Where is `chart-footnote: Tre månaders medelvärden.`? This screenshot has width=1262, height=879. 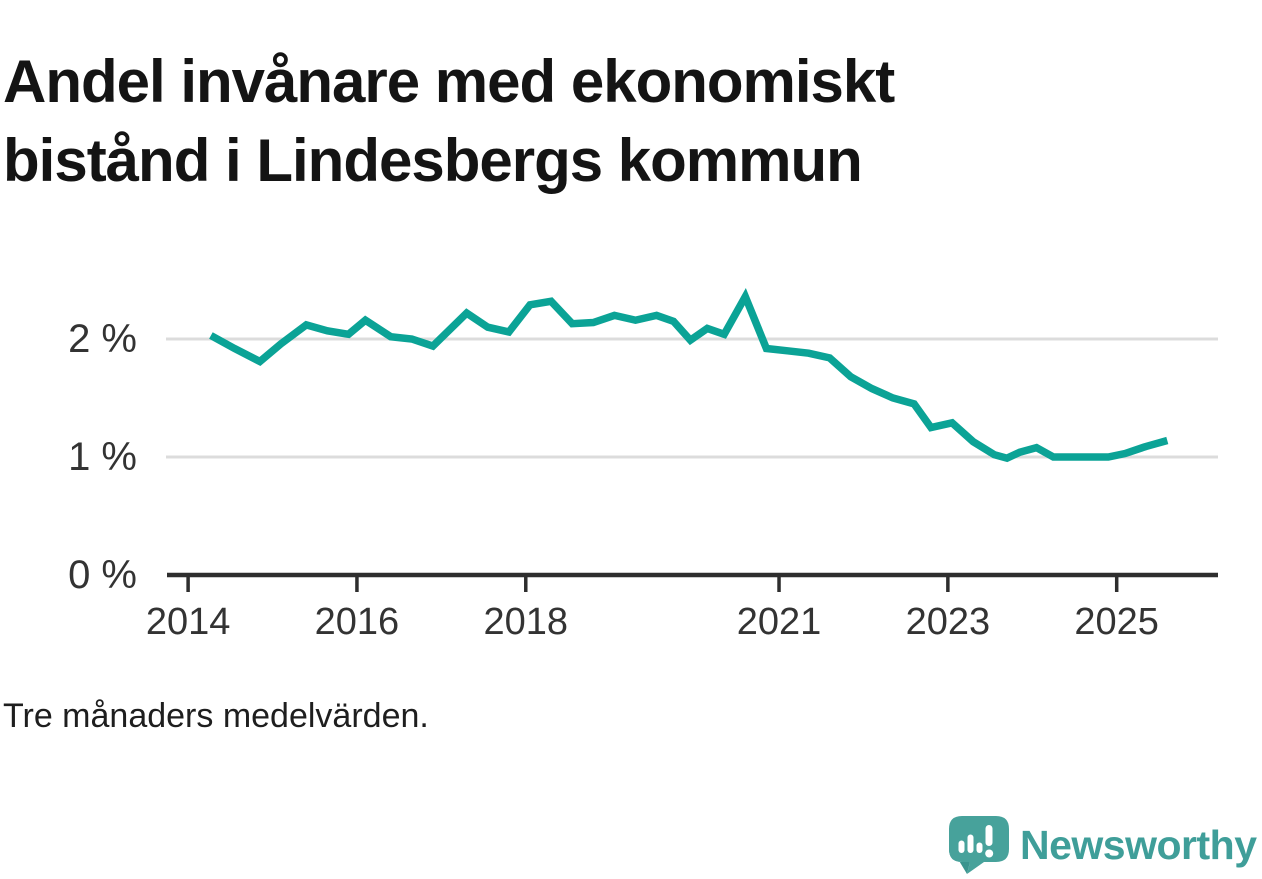 chart-footnote: Tre månaders medelvärden. is located at coordinates (216, 716).